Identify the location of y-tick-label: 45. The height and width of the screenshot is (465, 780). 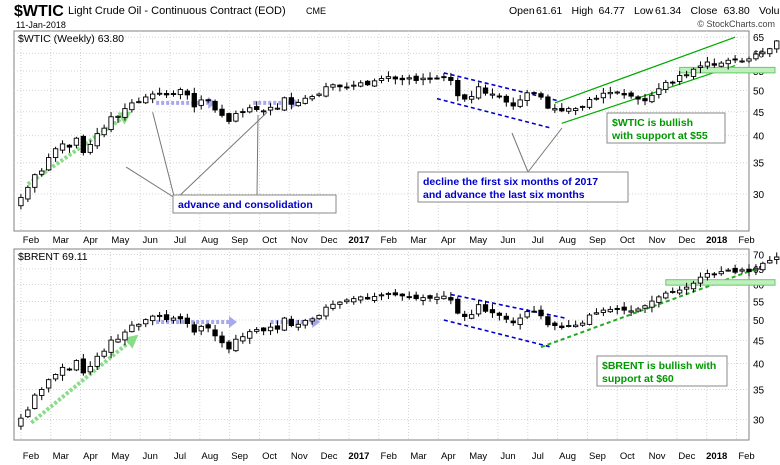
(759, 113).